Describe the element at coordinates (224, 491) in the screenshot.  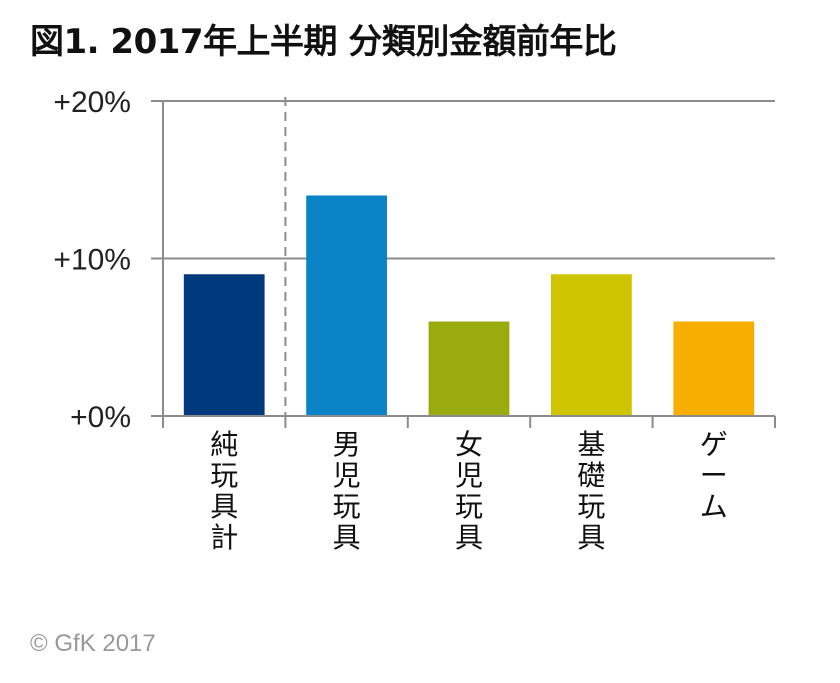
I see `x-tick-label: 純玩具計` at that location.